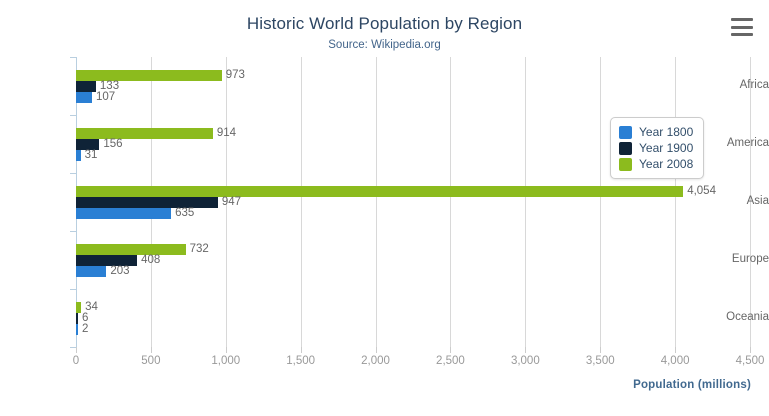 The image size is (769, 416). I want to click on legend-item-year-2008: Year 2008, so click(656, 164).